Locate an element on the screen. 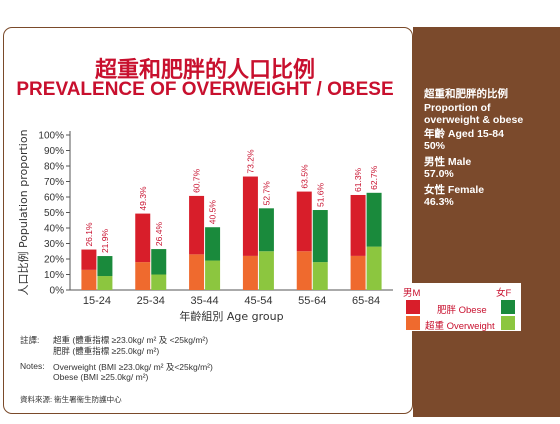 The width and height of the screenshot is (560, 424). legend-overweight-label: 超重 Overweight is located at coordinates (460, 326).